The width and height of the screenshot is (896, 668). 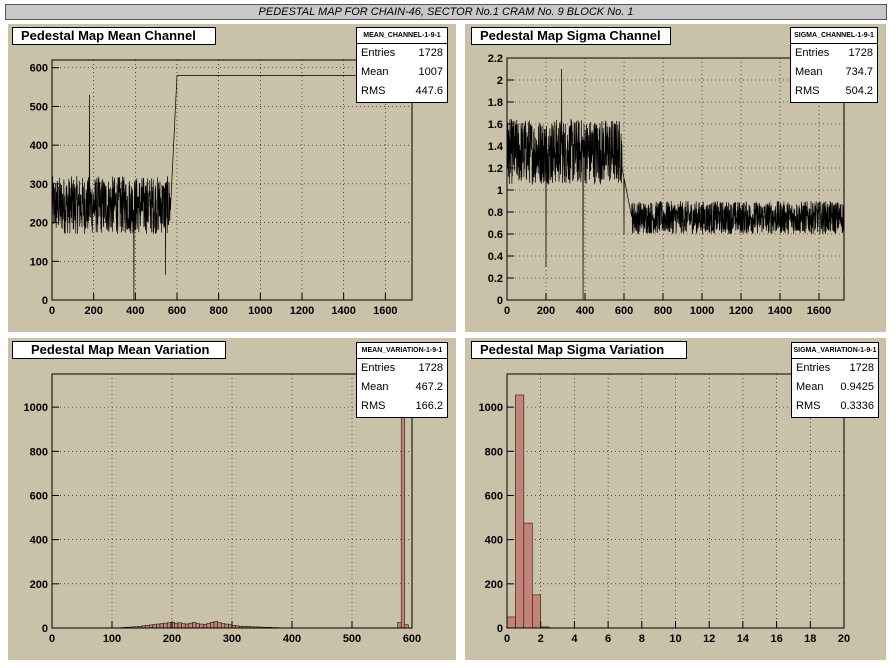 I want to click on stats-rms: 447.6, so click(x=429, y=91).